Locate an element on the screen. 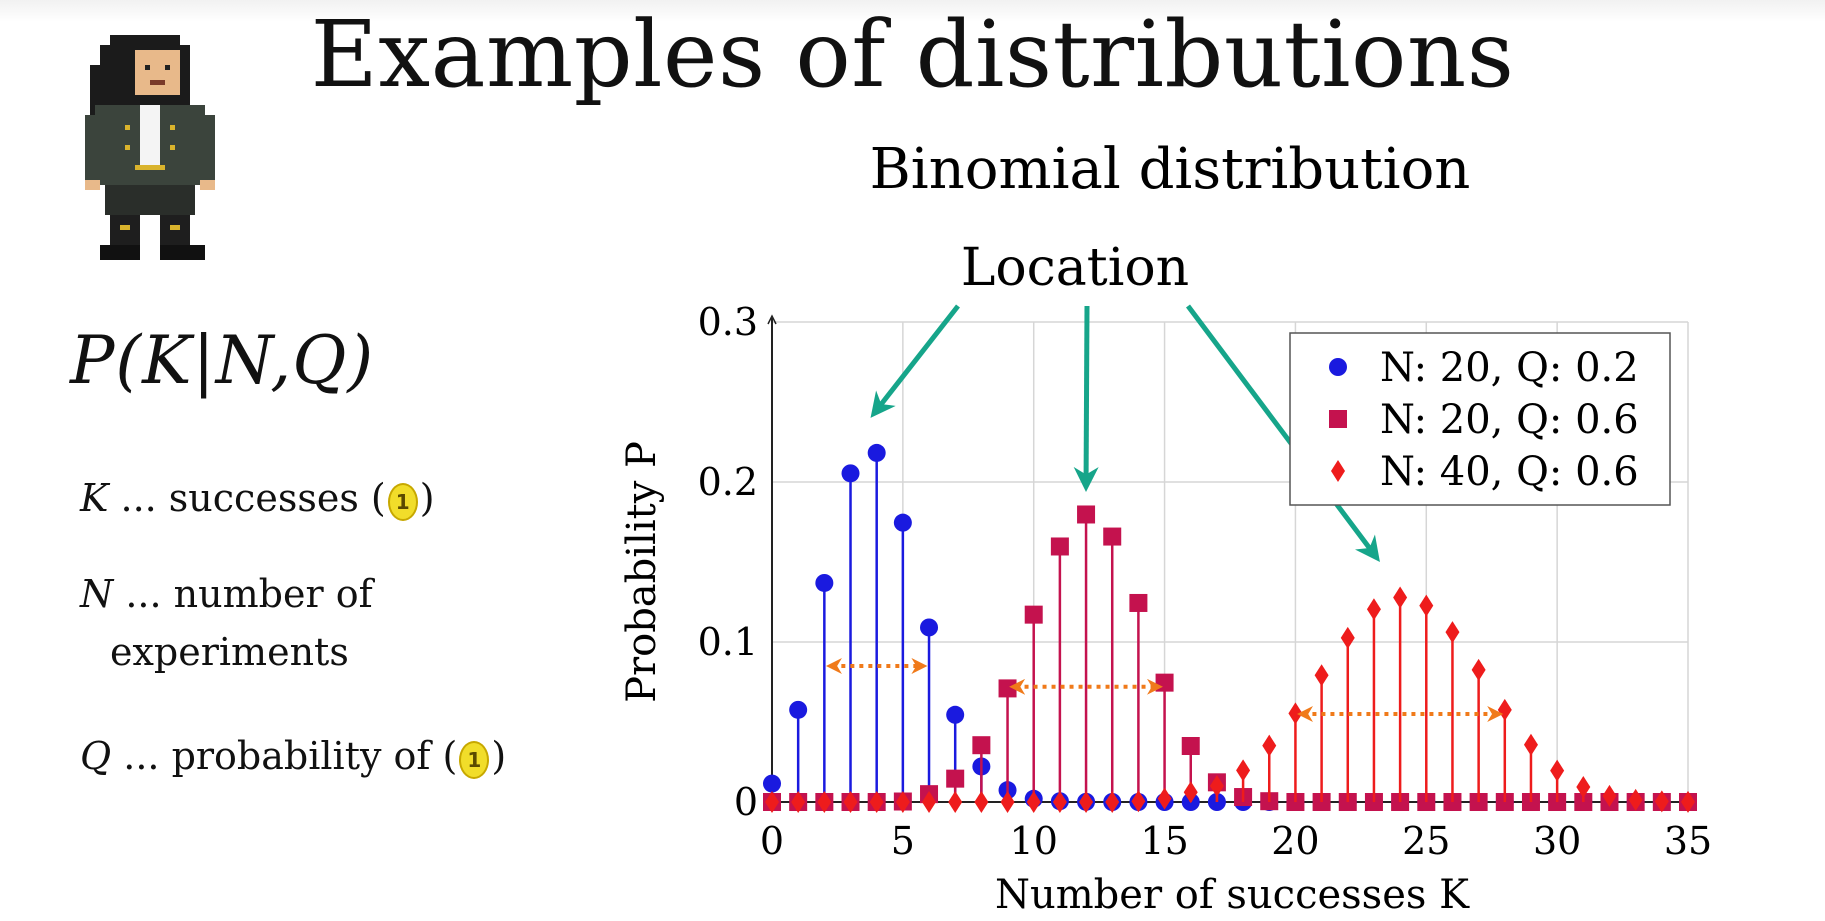 The height and width of the screenshot is (921, 1825). definition-q-text: ... probability of ( is located at coordinates (290, 756).